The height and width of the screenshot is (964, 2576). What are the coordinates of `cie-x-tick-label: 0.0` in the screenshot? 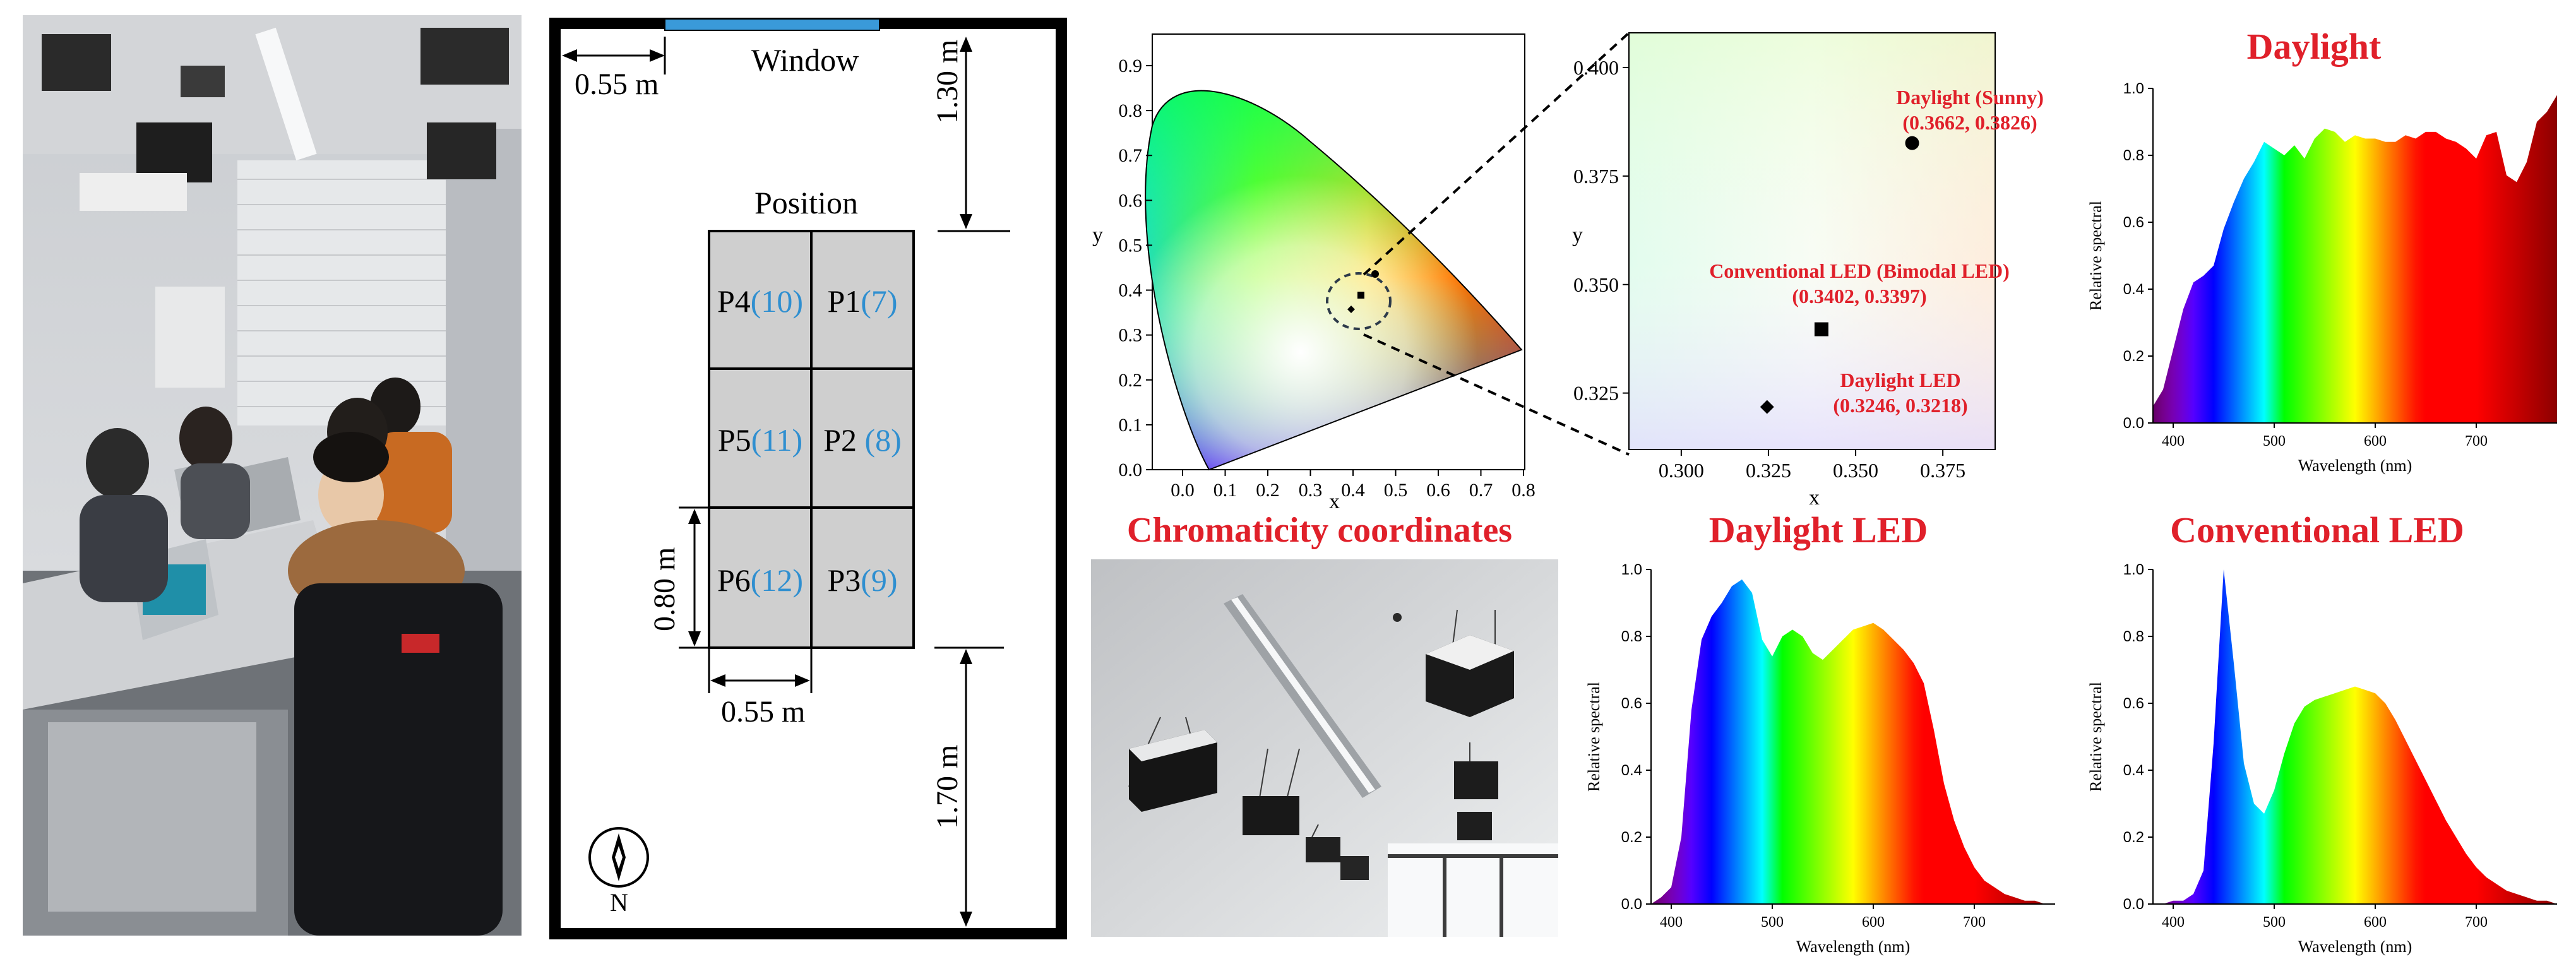 It's located at (1183, 490).